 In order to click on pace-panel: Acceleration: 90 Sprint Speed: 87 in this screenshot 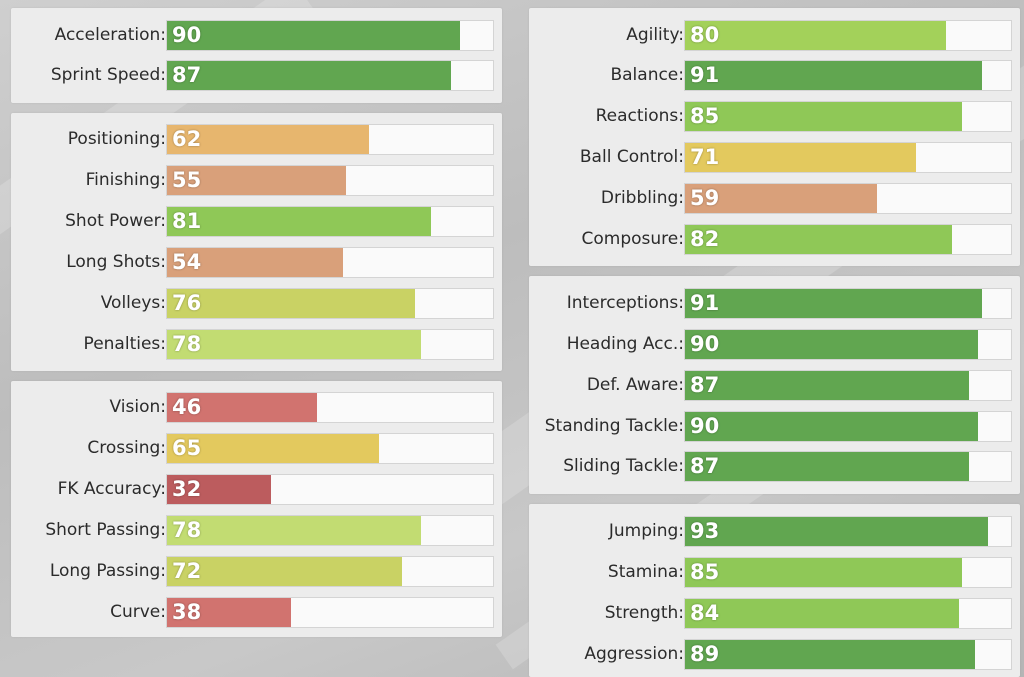, I will do `click(256, 55)`.